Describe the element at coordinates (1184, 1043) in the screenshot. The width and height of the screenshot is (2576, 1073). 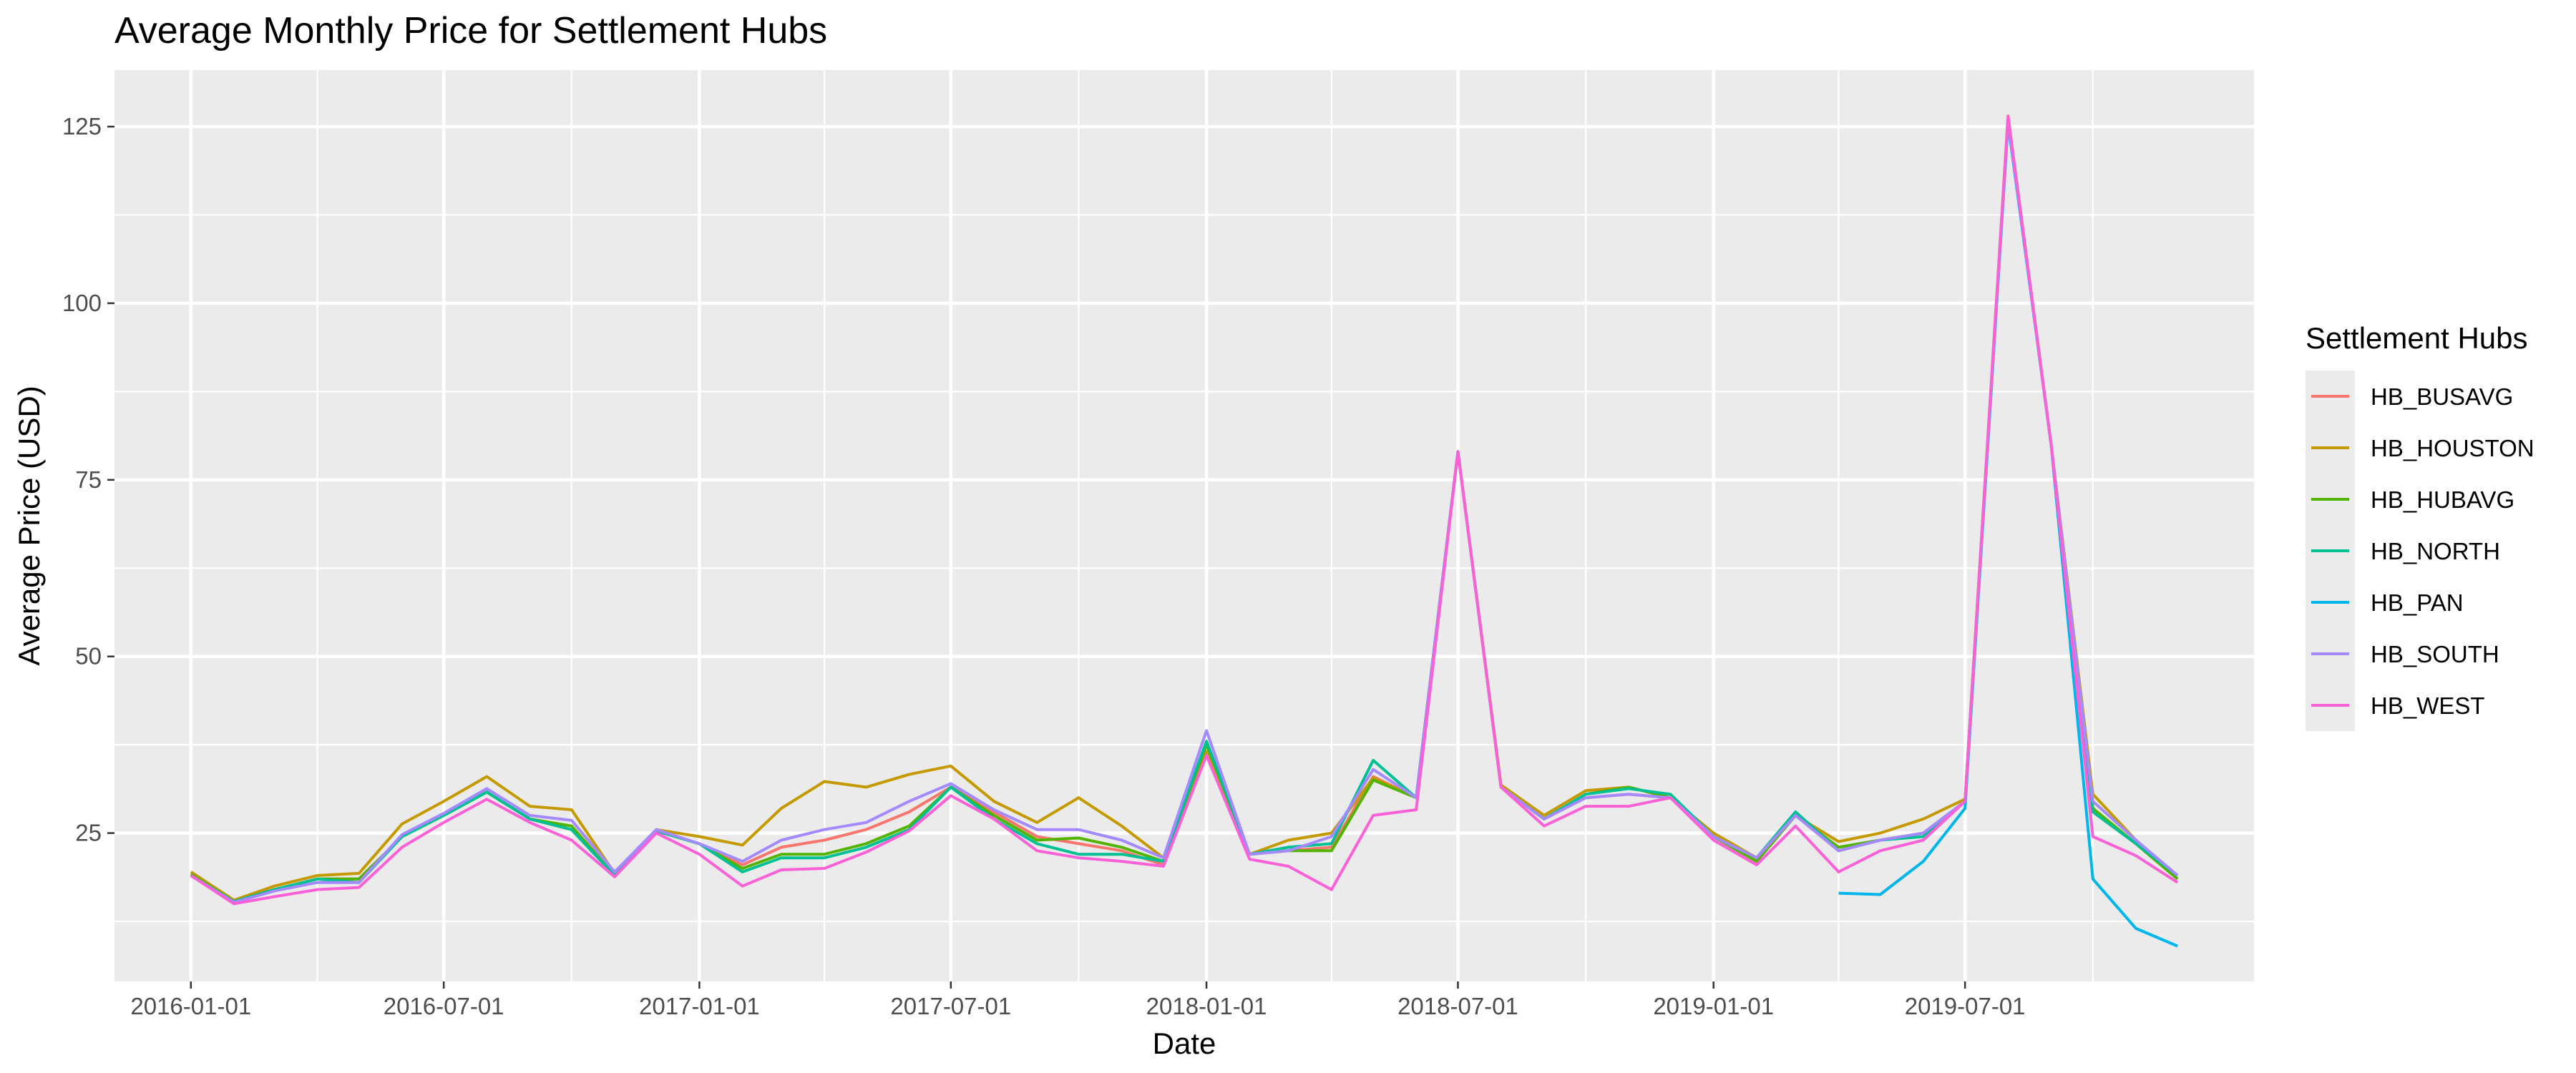
I see `x-axis-title: Date` at that location.